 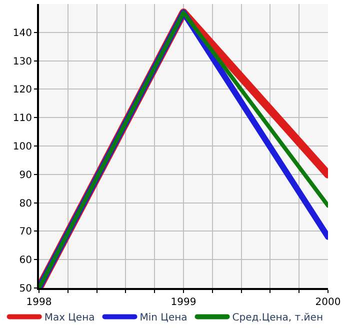 I want to click on x-tick-label: 2000, so click(x=328, y=302).